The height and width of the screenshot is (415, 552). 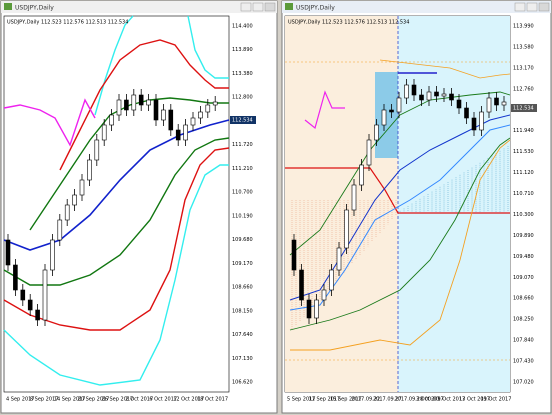 What do you see at coordinates (523, 47) in the screenshot?
I see `price-label: 113.580` at bounding box center [523, 47].